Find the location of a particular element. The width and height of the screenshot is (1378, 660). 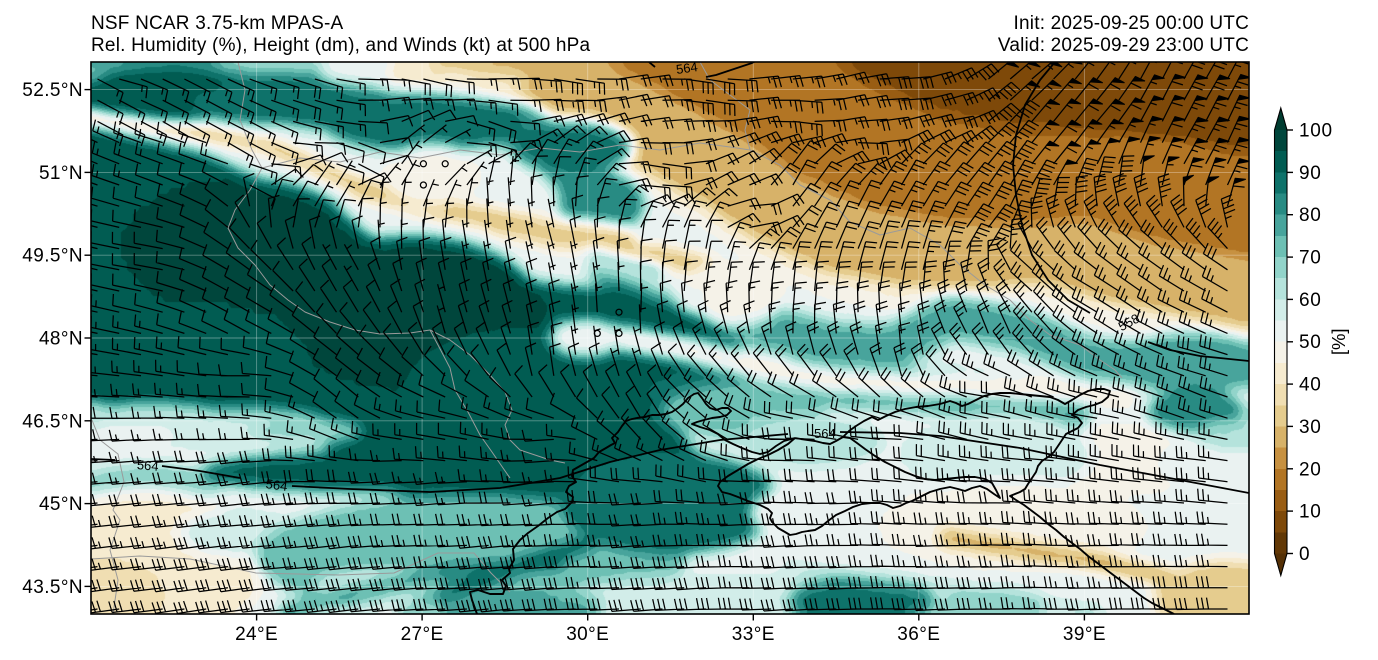

svg-text: 49.5°N is located at coordinates (52, 256).